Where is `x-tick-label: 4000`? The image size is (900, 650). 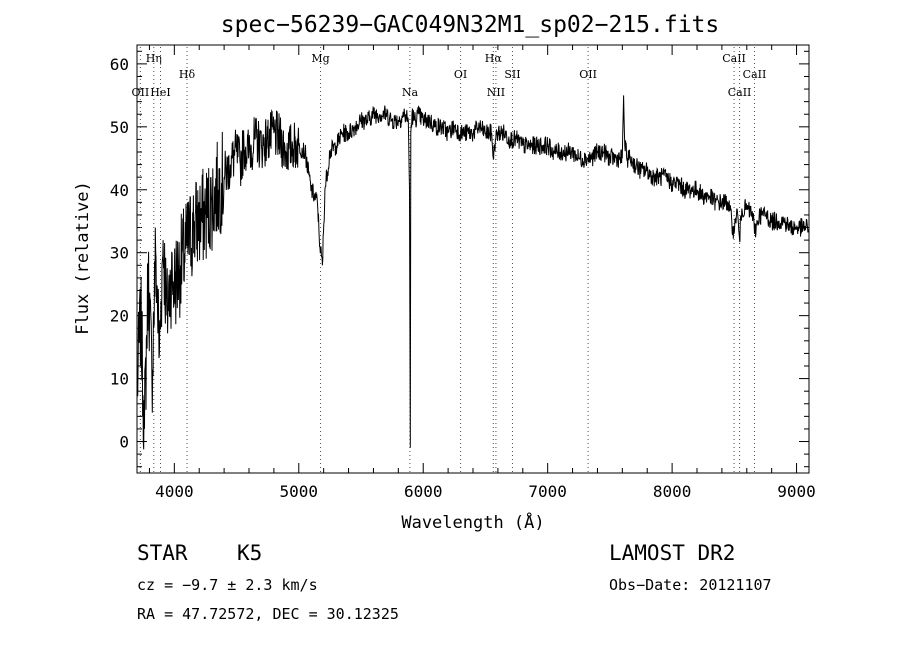 x-tick-label: 4000 is located at coordinates (174, 491).